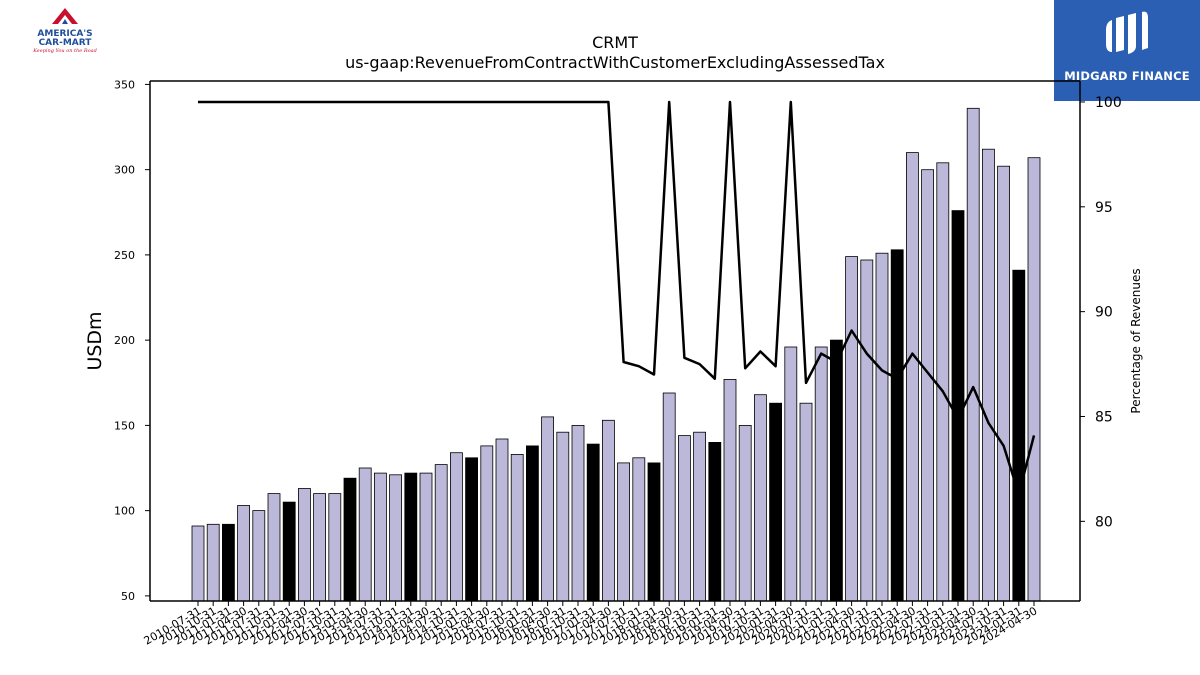 The width and height of the screenshot is (1200, 675). What do you see at coordinates (65, 51) in the screenshot?
I see `logo-tagline: Keeping You on the Road` at bounding box center [65, 51].